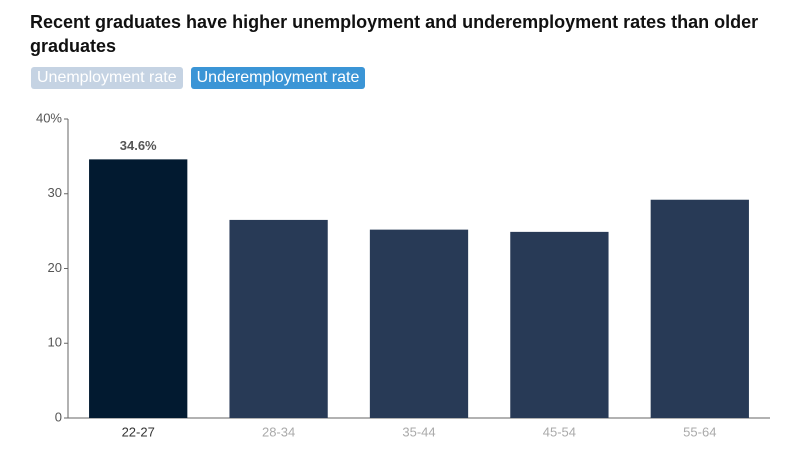 The width and height of the screenshot is (795, 456). I want to click on x-tick-label: 45-54, so click(559, 431).